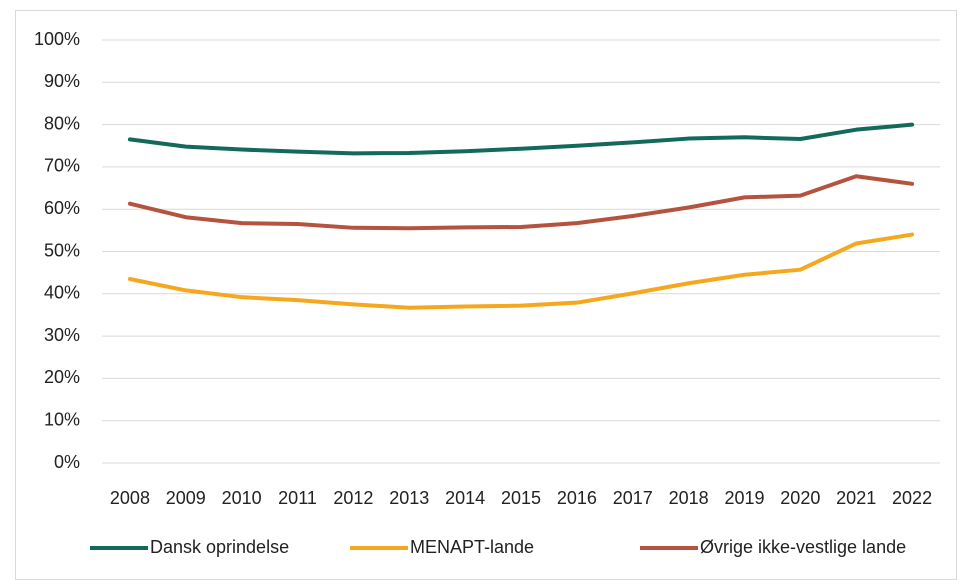  I want to click on y-tick-label: 80%, so click(62, 123).